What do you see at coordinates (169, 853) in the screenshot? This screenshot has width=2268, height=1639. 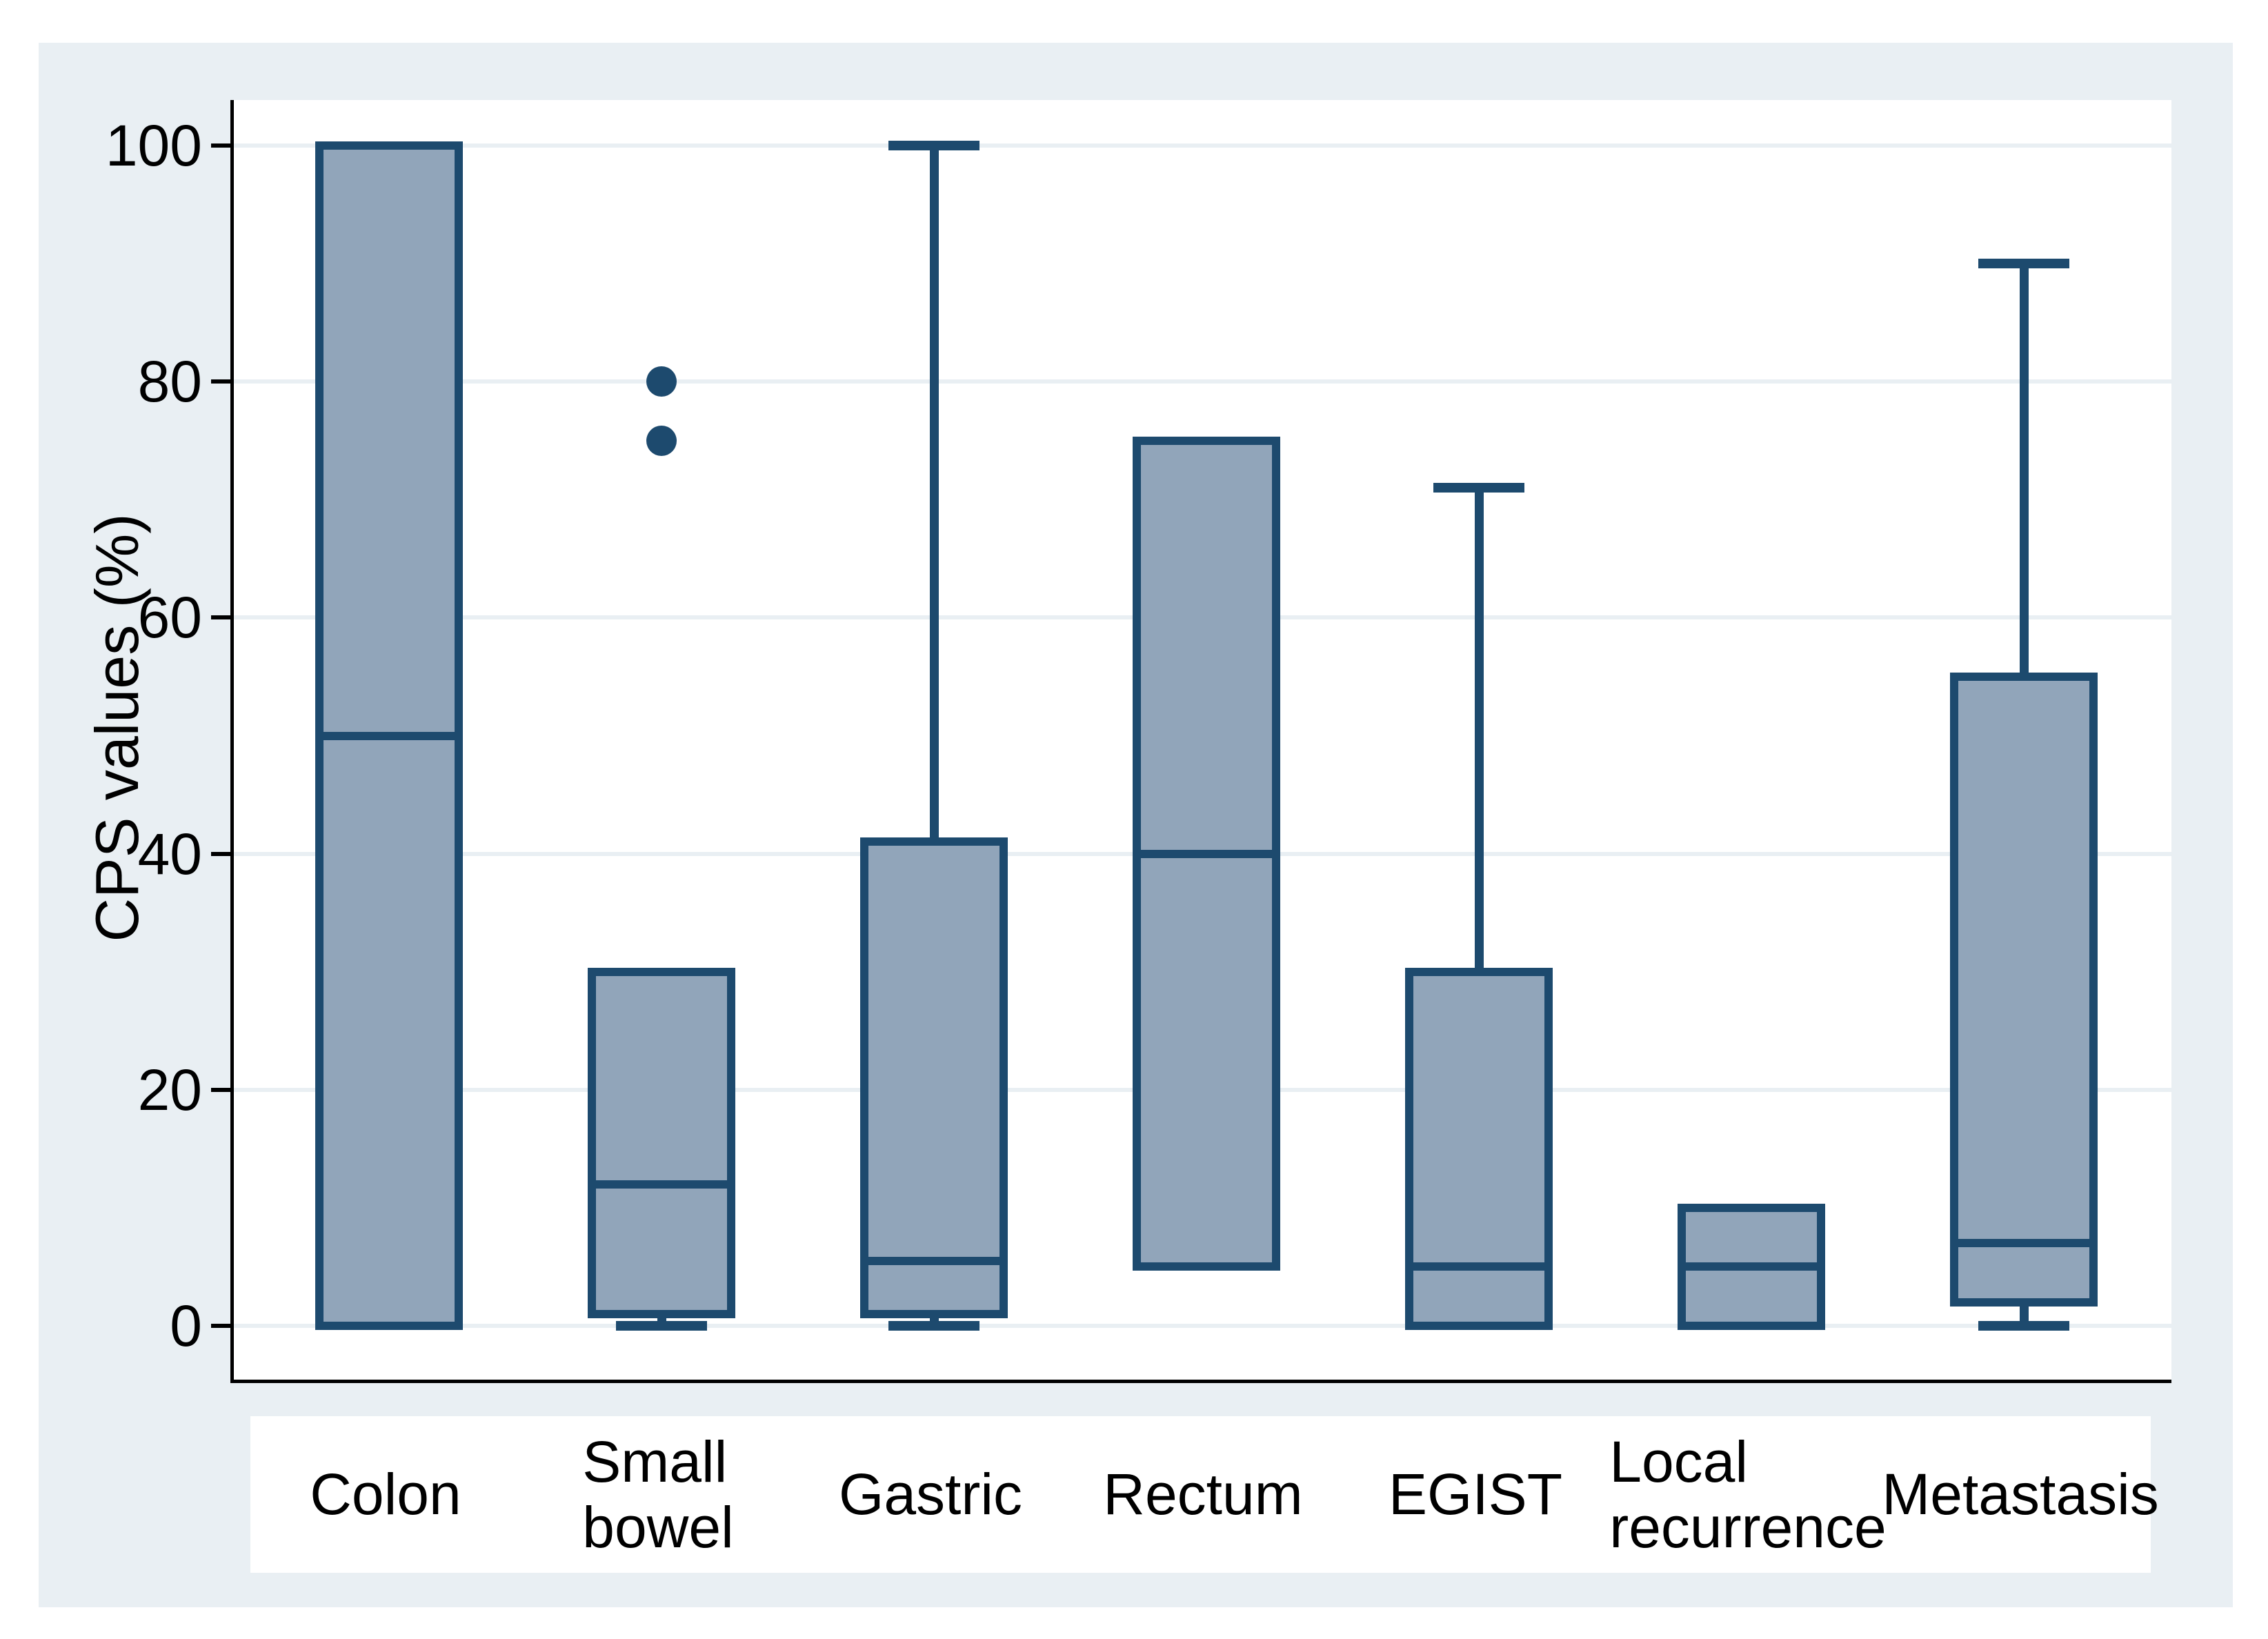 I see `y-tick-label: 40` at bounding box center [169, 853].